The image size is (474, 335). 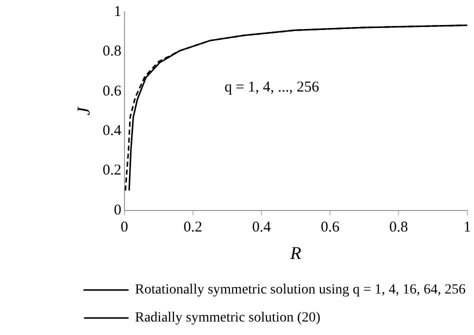 I want to click on y-tick-label: 0.6, so click(x=112, y=91).